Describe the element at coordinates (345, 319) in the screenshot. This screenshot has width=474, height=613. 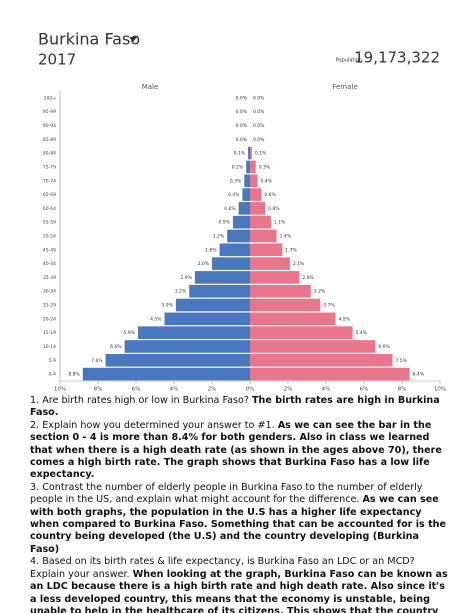
I see `value-label: 4.5%` at that location.